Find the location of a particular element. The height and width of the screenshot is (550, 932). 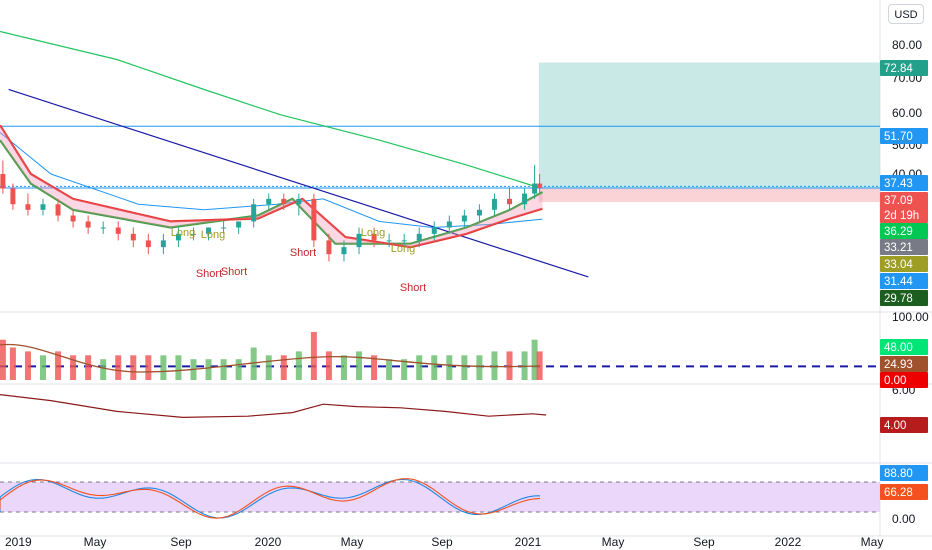

price-tick-label: 60.00 is located at coordinates (907, 113).